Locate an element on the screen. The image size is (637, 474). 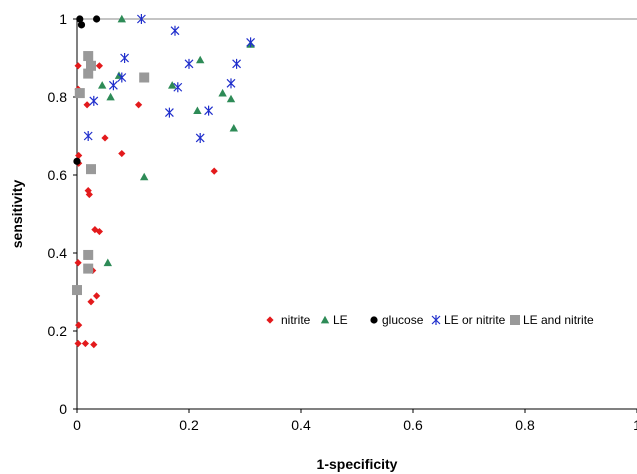
x-tick-label: 0 is located at coordinates (77, 425).